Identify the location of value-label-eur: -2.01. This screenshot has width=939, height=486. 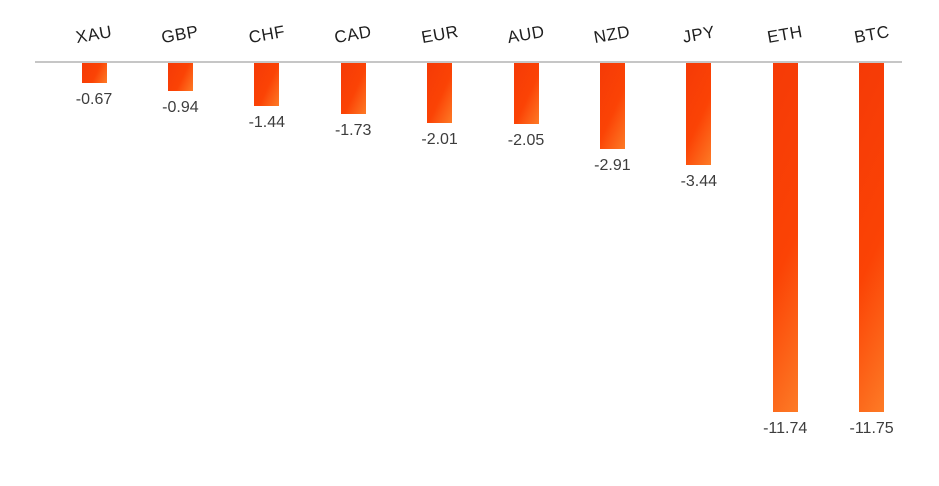
(439, 139).